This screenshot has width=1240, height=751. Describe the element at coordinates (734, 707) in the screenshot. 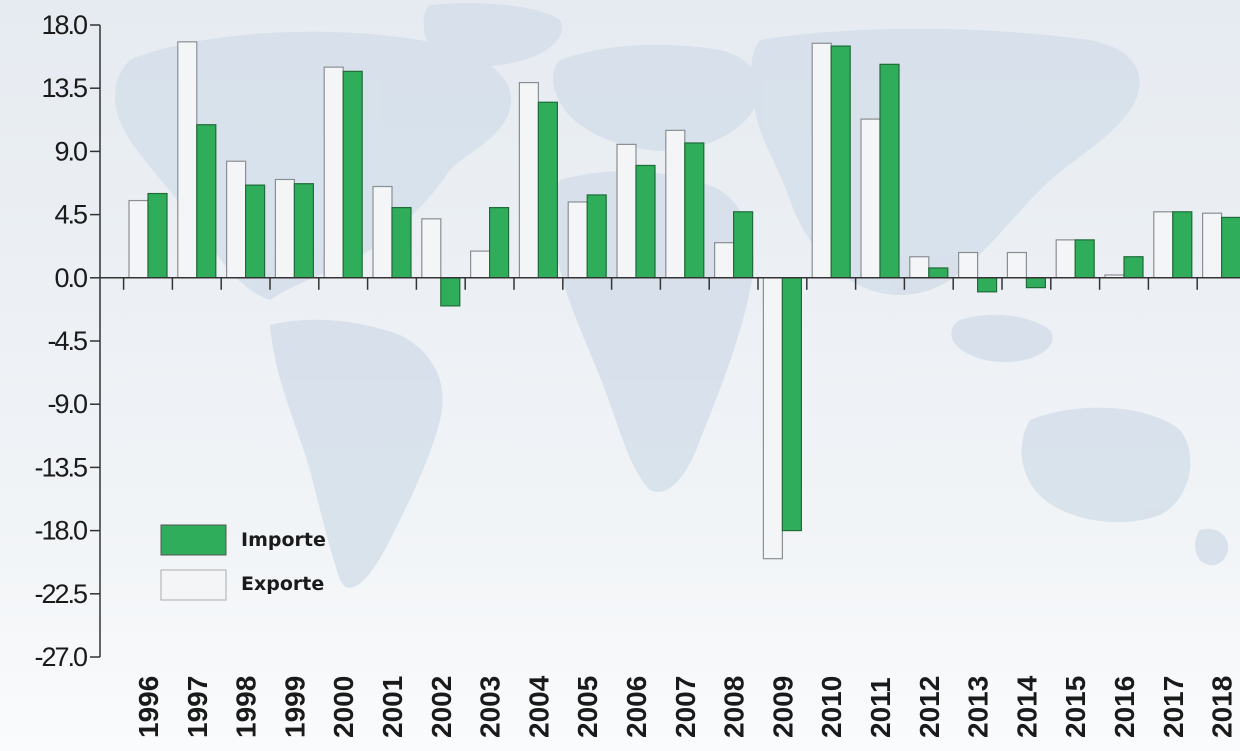

I see `x-tick-label-2008: 2008` at that location.